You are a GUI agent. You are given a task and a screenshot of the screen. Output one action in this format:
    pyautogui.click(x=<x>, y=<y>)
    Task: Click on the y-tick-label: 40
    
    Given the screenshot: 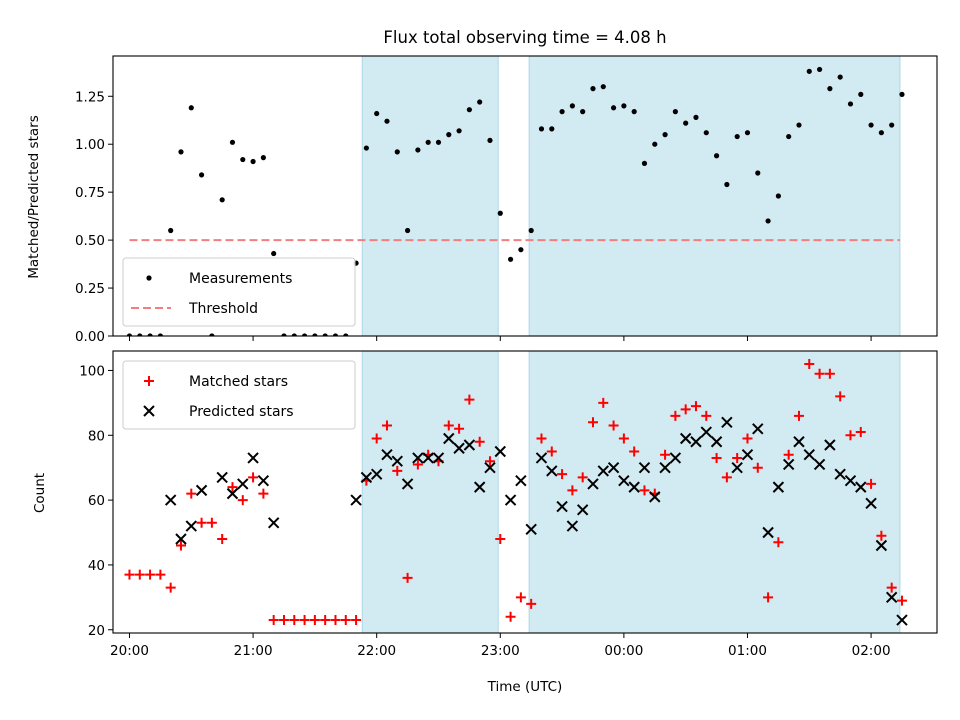 What is the action you would take?
    pyautogui.click(x=96, y=566)
    